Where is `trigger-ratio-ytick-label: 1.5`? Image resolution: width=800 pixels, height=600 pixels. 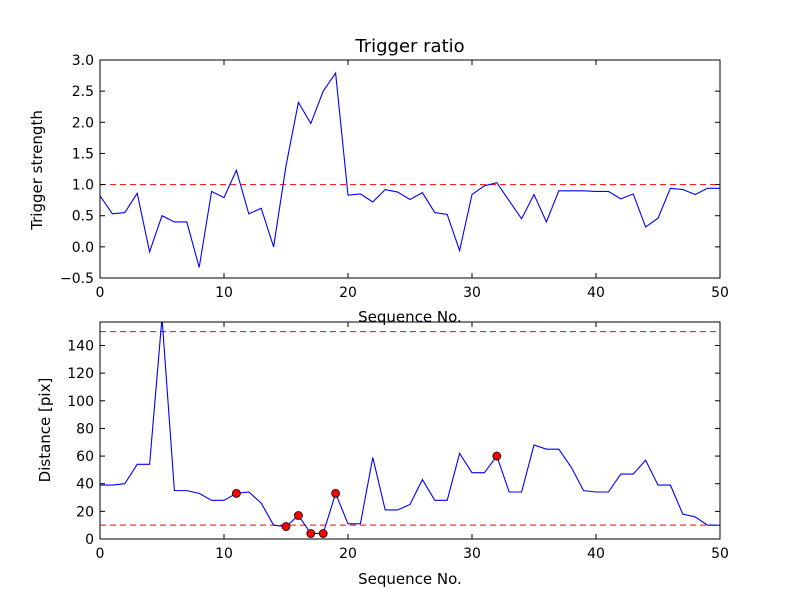 trigger-ratio-ytick-label: 1.5 is located at coordinates (83, 154).